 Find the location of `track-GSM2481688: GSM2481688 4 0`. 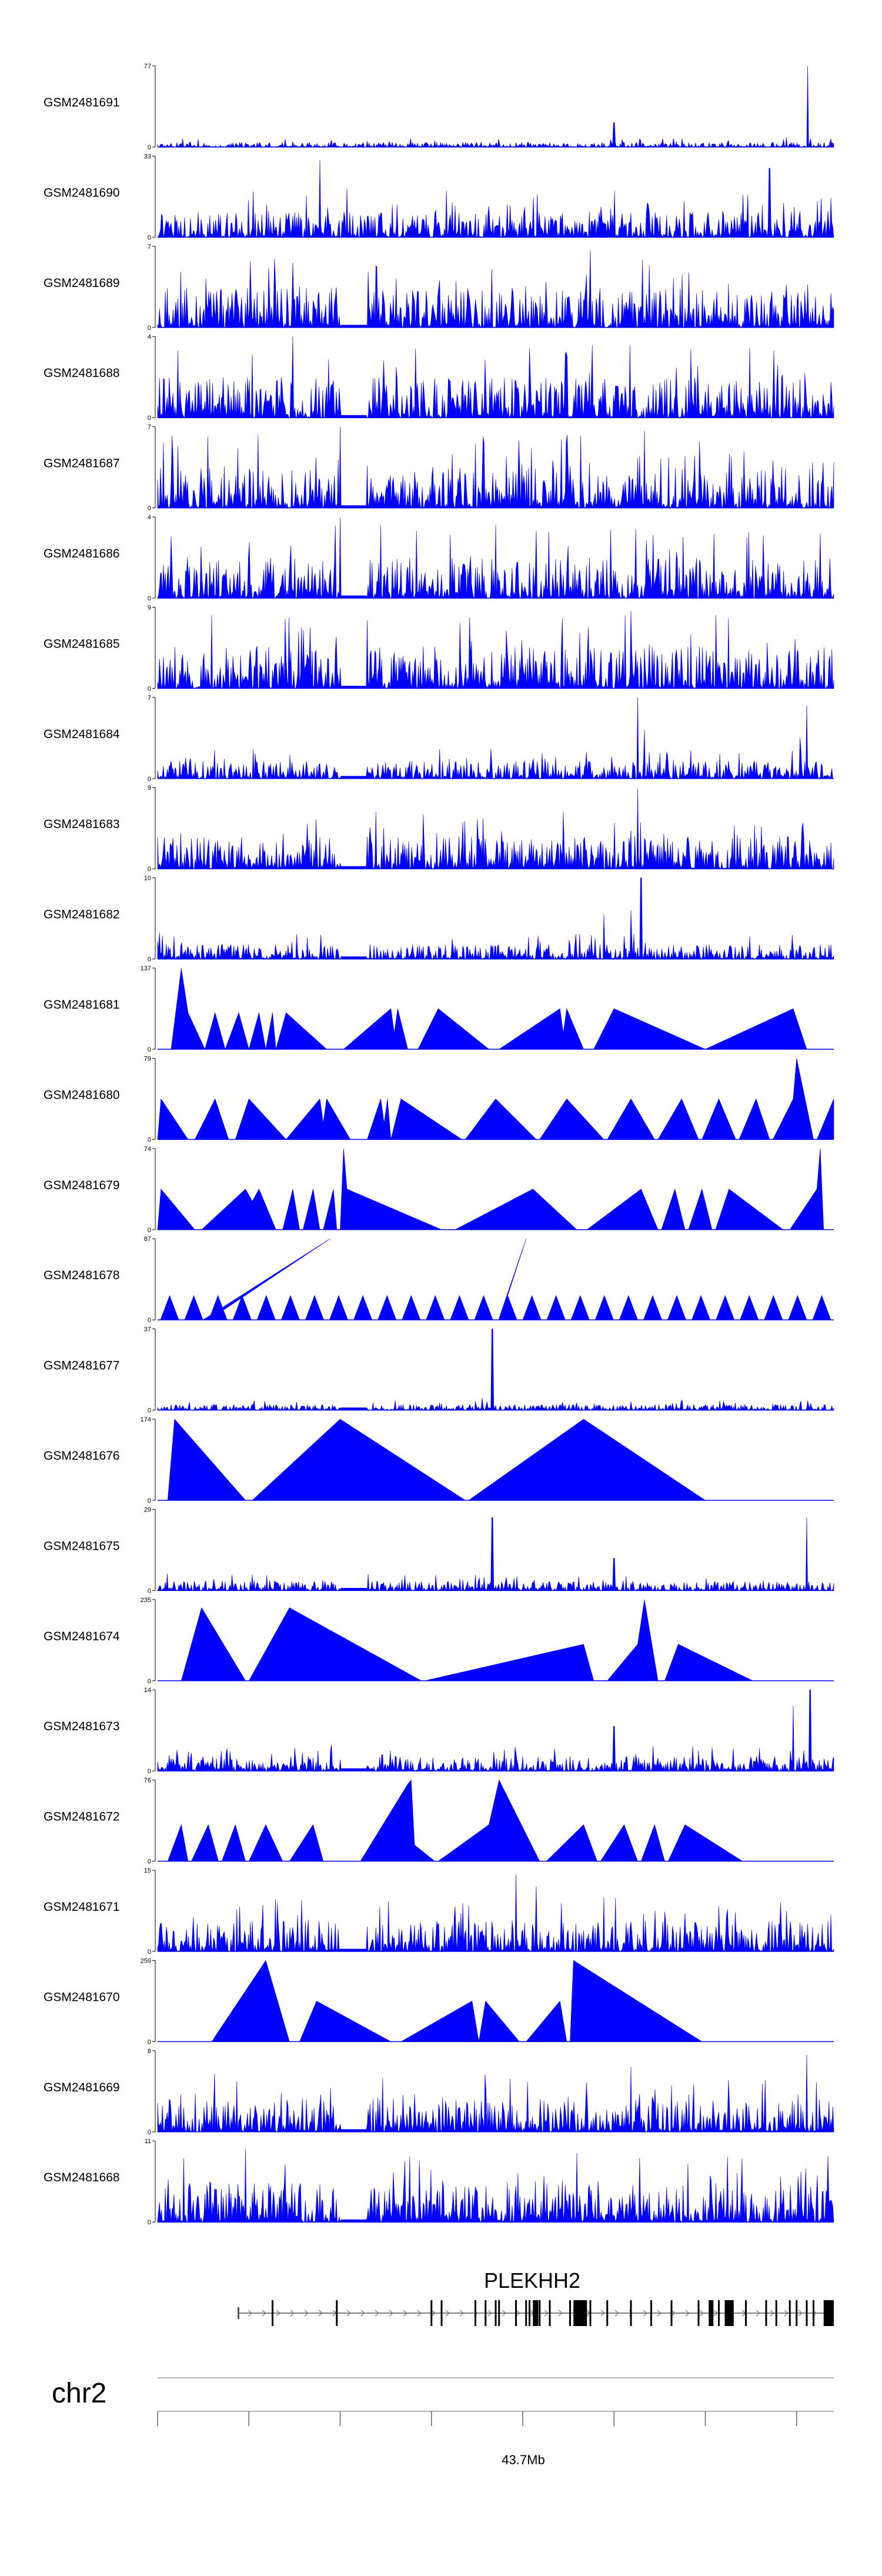

track-GSM2481688: GSM2481688 4 0 is located at coordinates (439, 377).